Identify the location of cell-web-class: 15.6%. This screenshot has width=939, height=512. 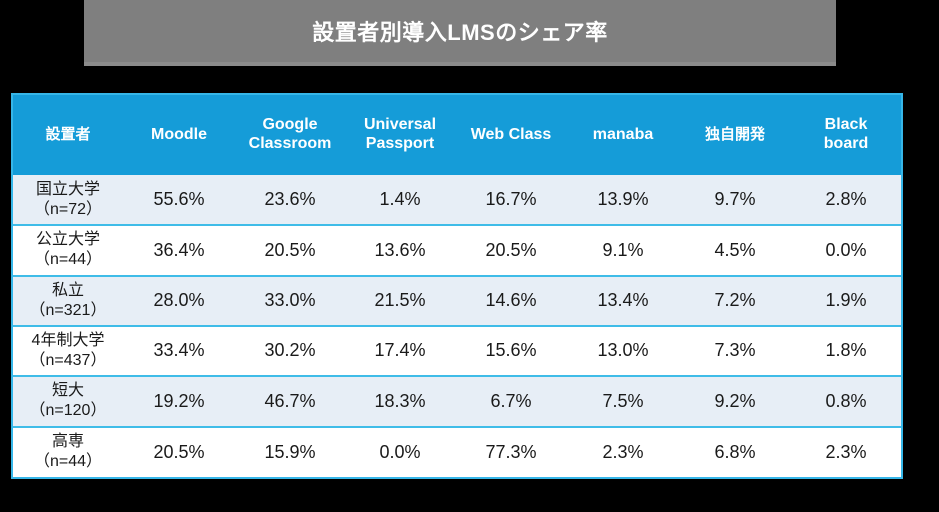
(511, 350).